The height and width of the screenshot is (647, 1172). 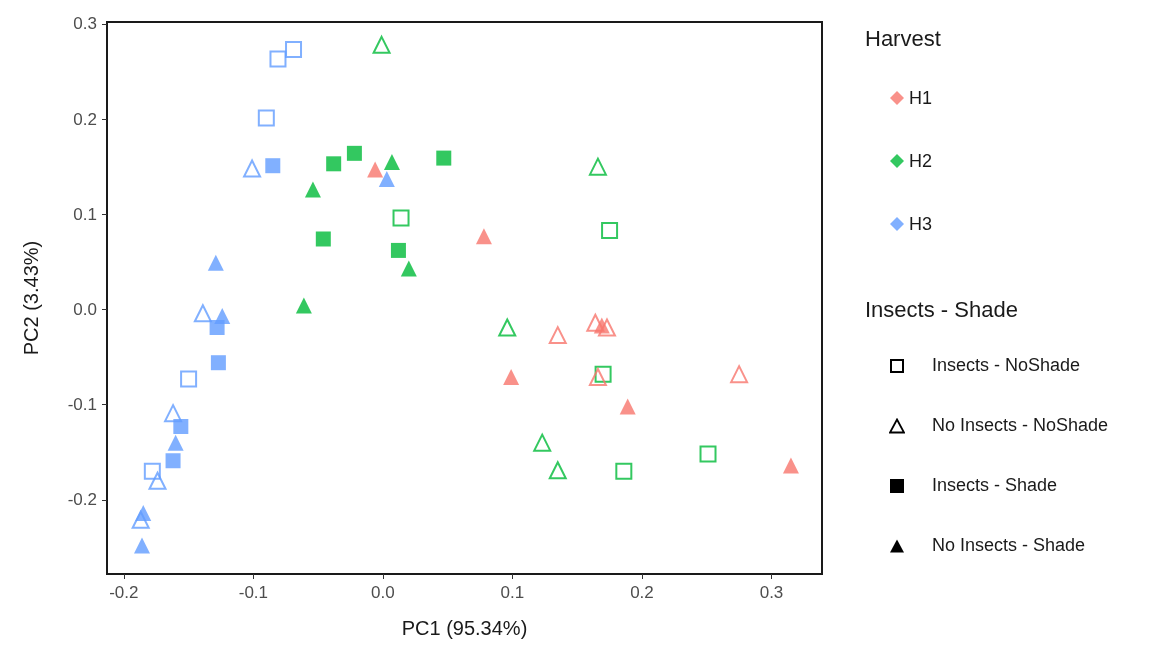 What do you see at coordinates (1009, 545) in the screenshot?
I see `text: No Insects - Shade` at bounding box center [1009, 545].